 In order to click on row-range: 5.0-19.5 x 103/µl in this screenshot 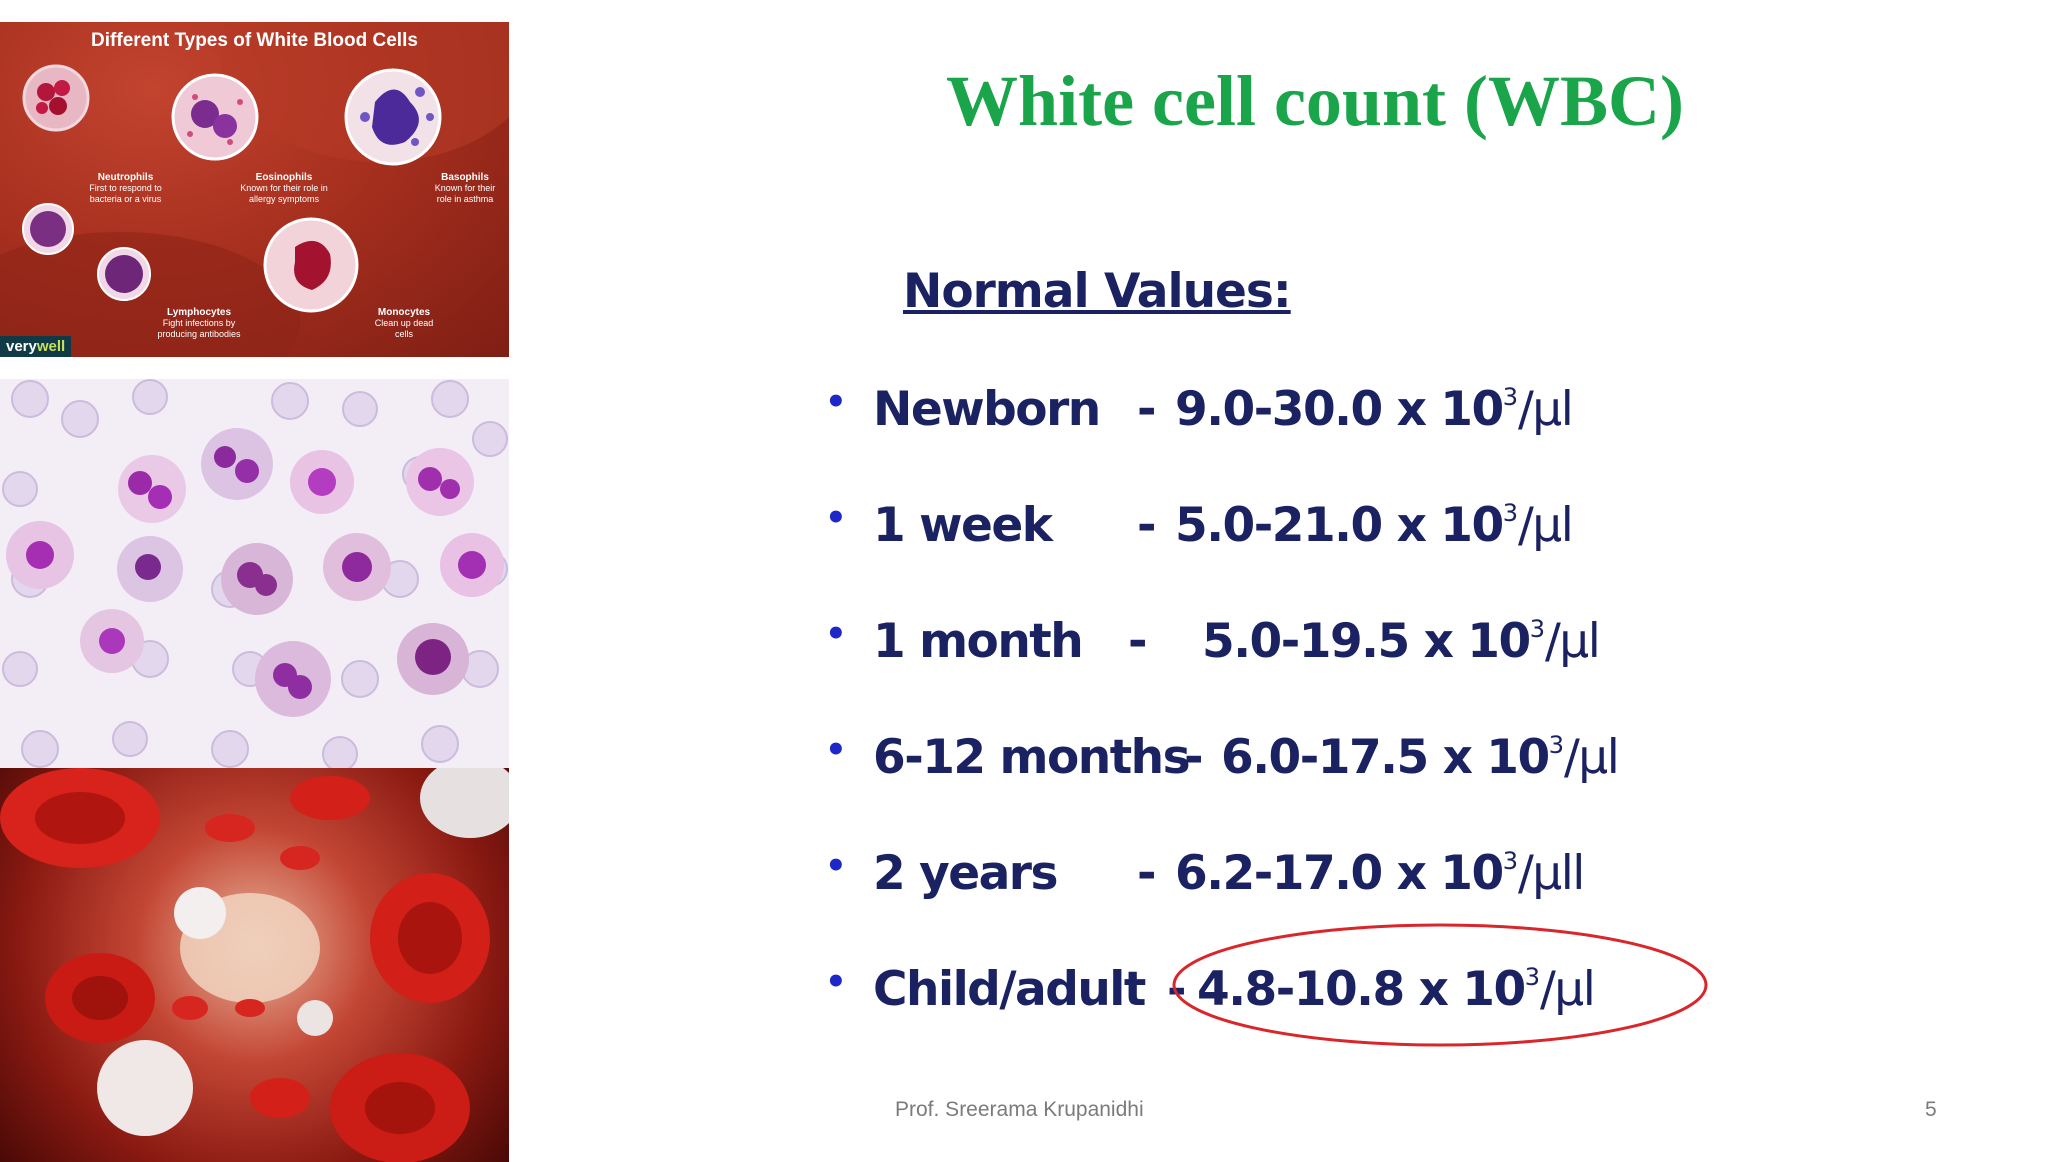, I will do `click(1401, 641)`.